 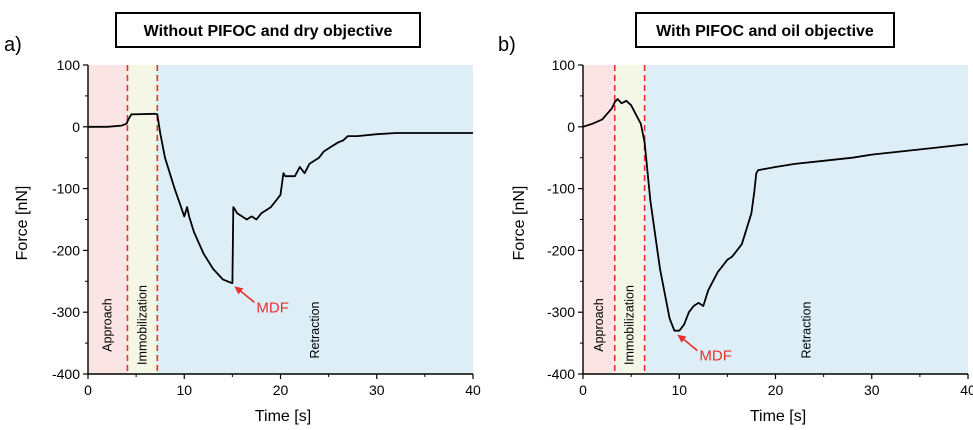 What do you see at coordinates (66, 250) in the screenshot?
I see `y-tick-label-a-3: -200` at bounding box center [66, 250].